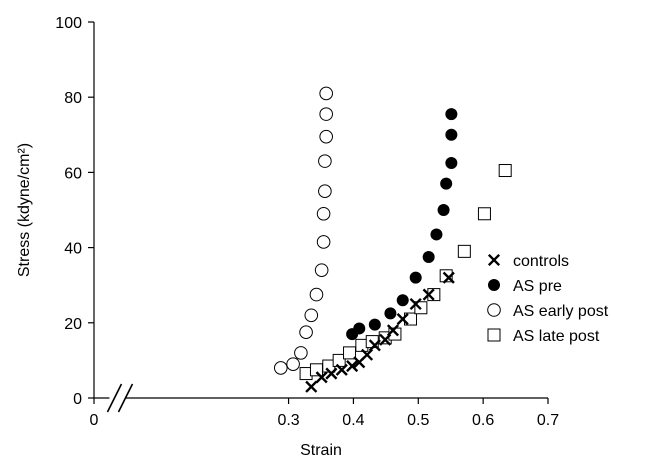 The image size is (649, 462). What do you see at coordinates (380, 332) in the screenshot?
I see `series-controls` at bounding box center [380, 332].